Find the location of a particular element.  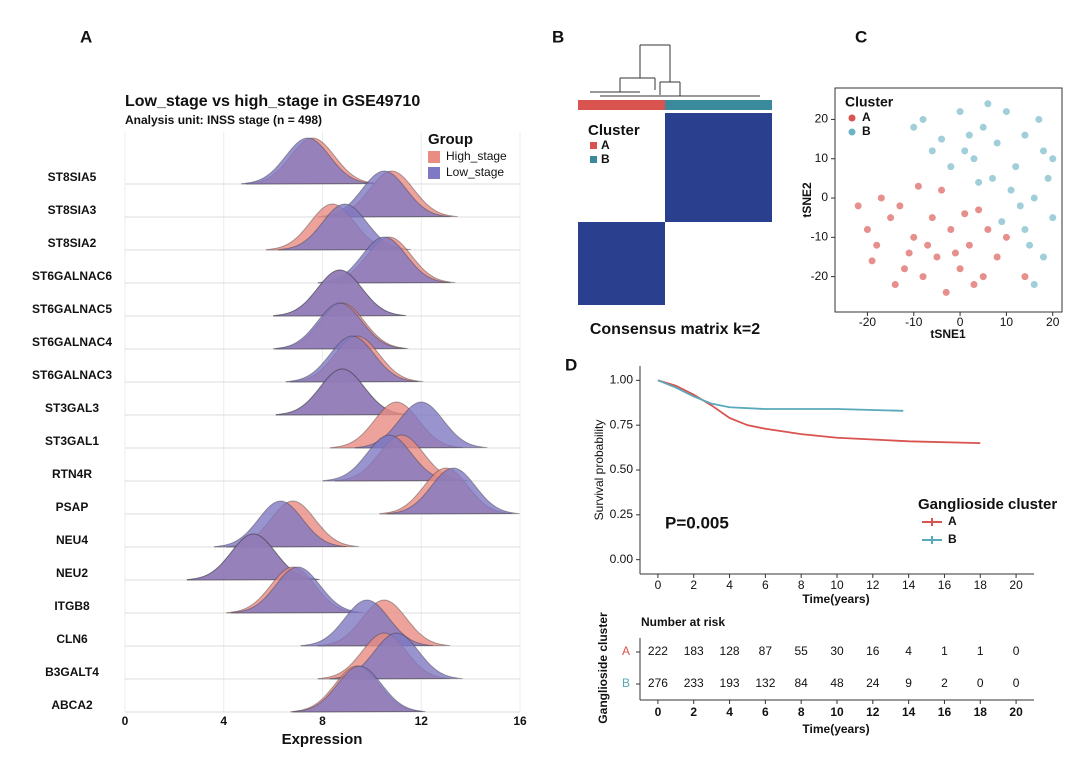

y-tick-label: ITGB8 is located at coordinates (72, 606).